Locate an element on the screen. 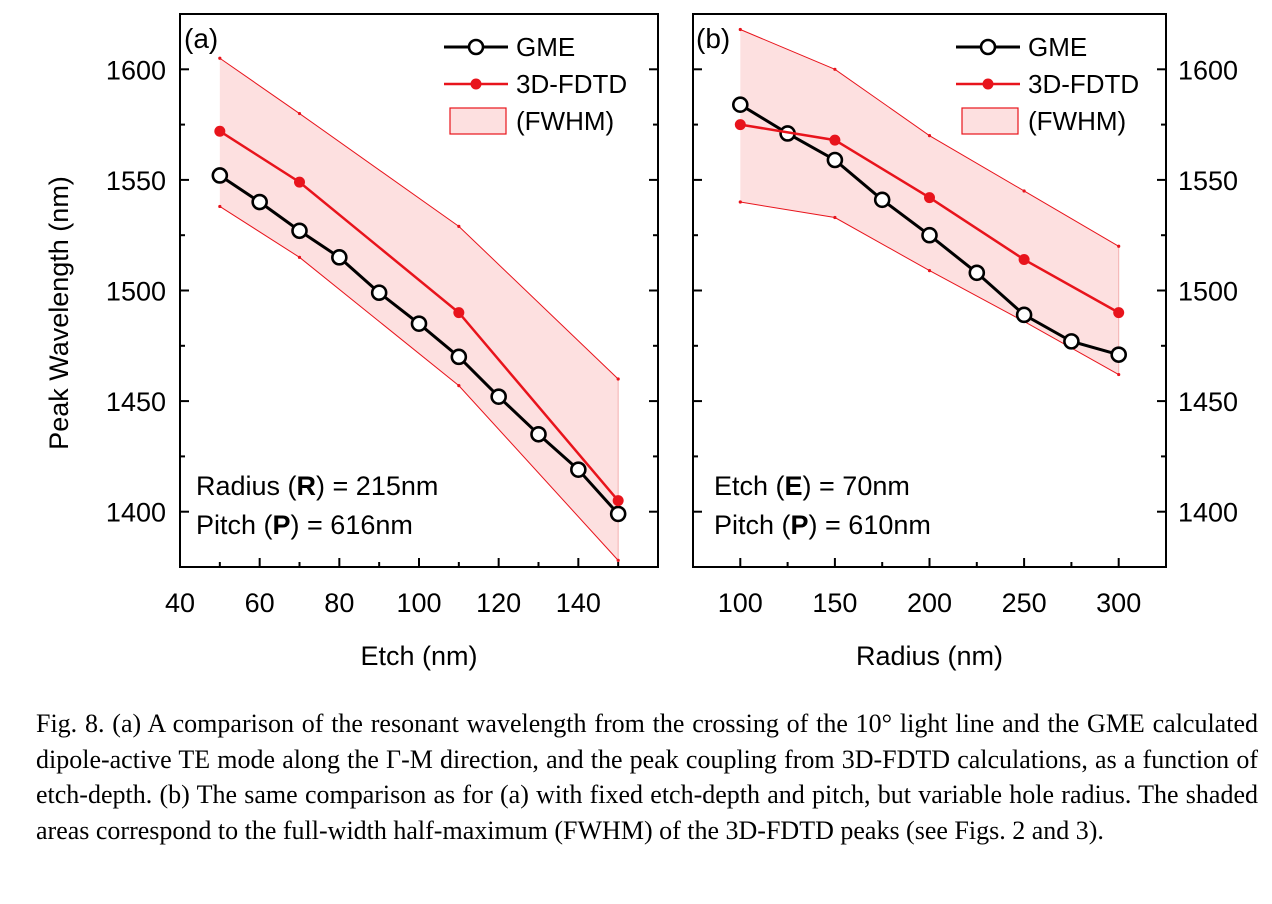 This screenshot has width=1272, height=904. y-axis-label: Peak Wavelength (nm) is located at coordinates (59, 313).